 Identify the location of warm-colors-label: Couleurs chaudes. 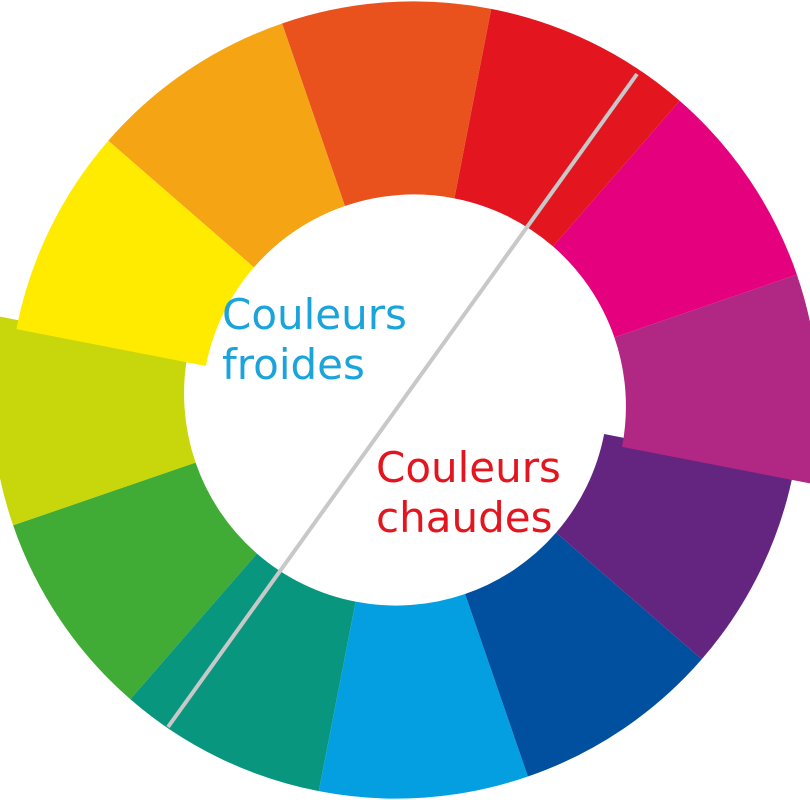
(468, 493).